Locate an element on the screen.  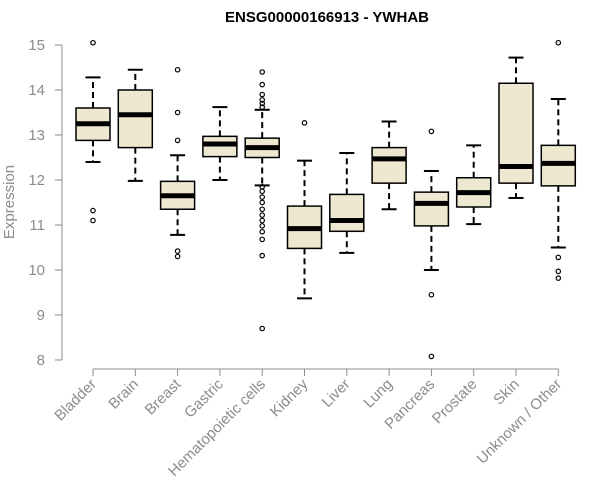
y-tick-label: 11 is located at coordinates (37, 225).